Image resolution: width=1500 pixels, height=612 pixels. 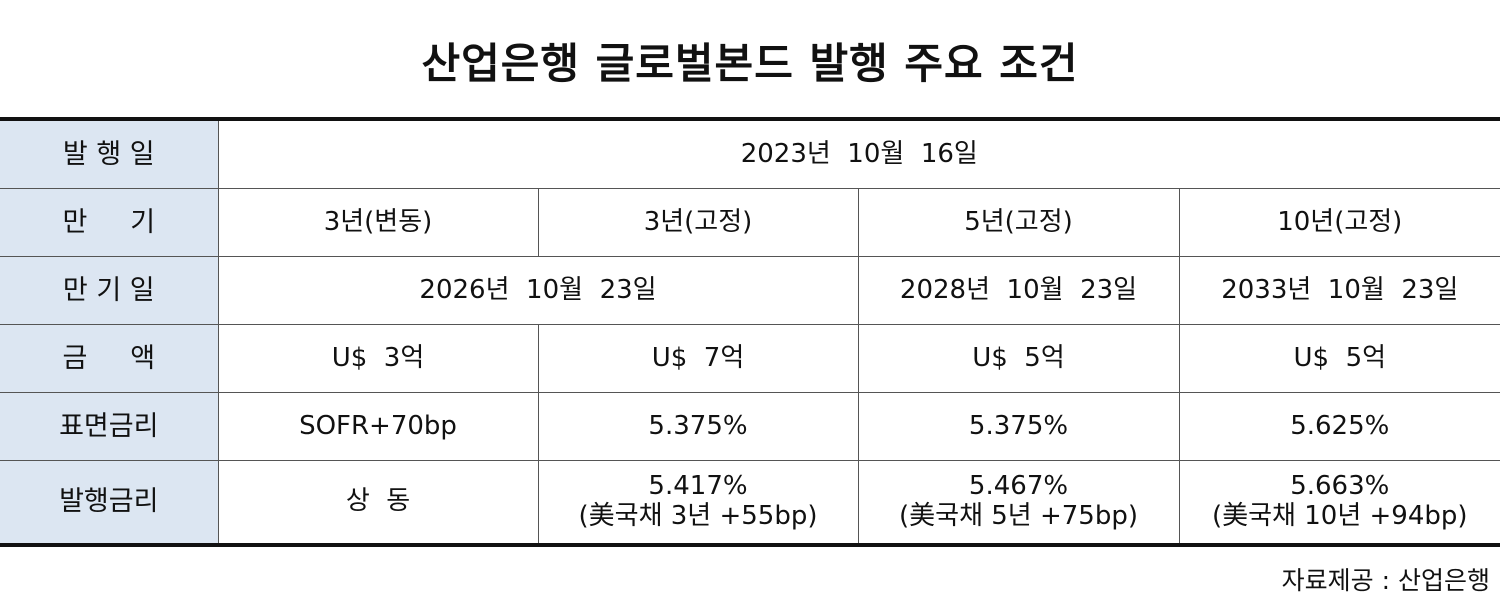 What do you see at coordinates (1018, 290) in the screenshot?
I see `maturity-date-cell-2: 2028년 10월 23일` at bounding box center [1018, 290].